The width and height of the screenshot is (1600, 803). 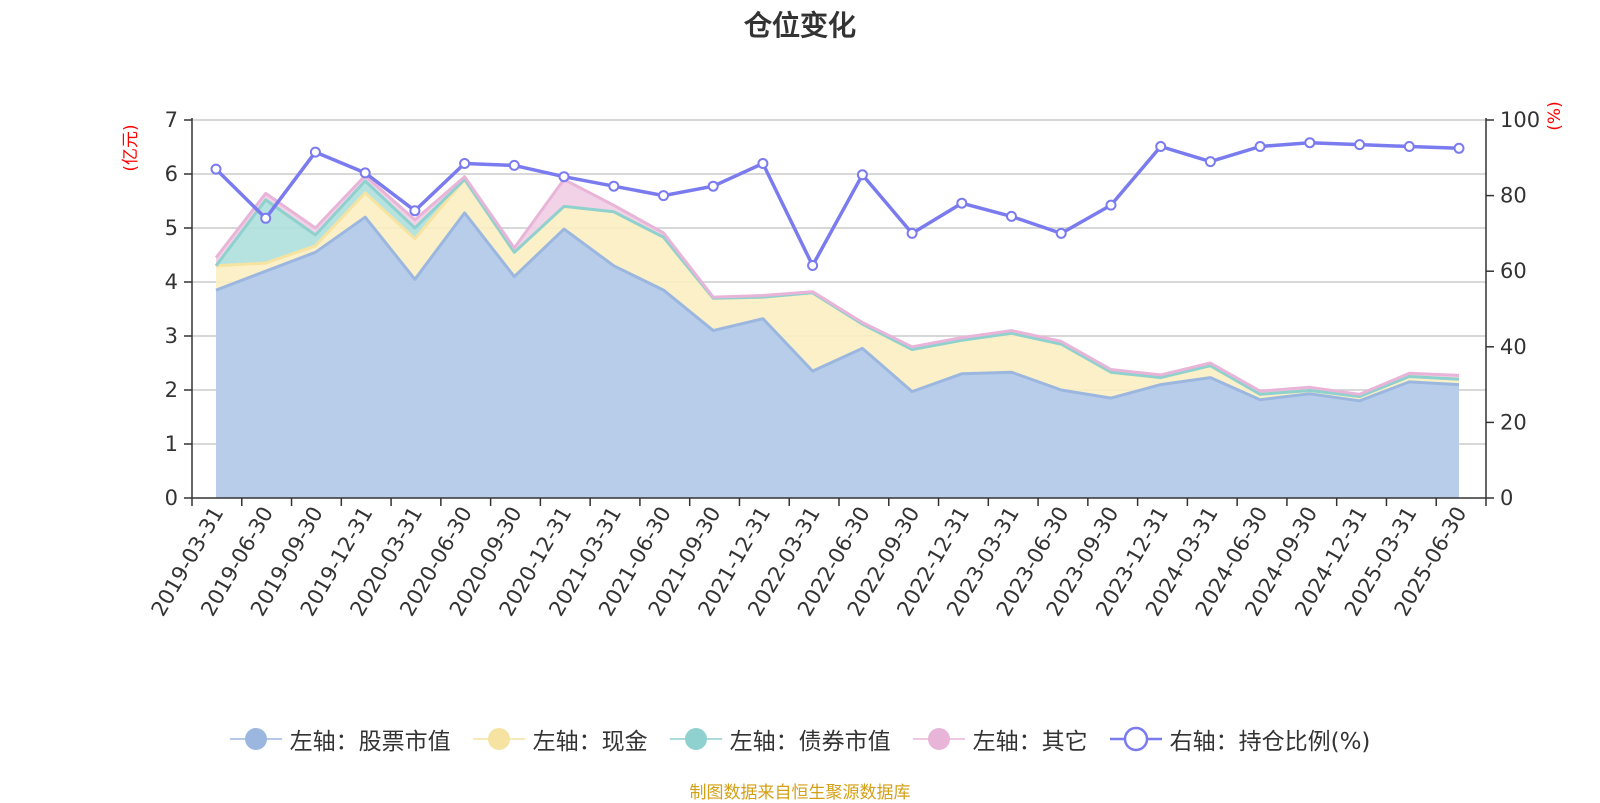 I want to click on legend-marker-bond, so click(x=695, y=739).